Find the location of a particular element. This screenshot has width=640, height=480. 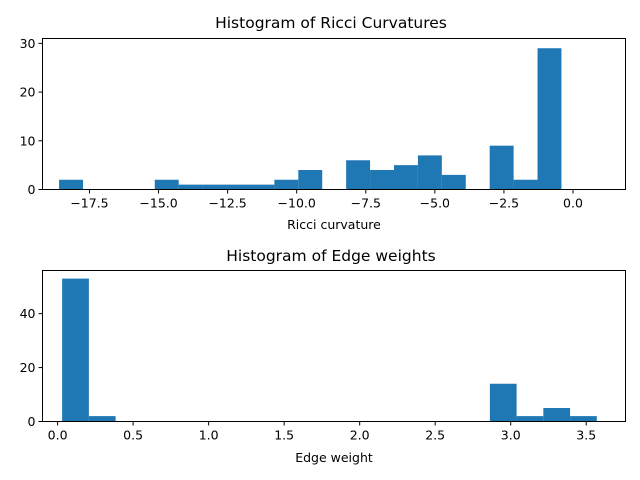

ricci-y-tick-label-3: 30 is located at coordinates (28, 43).